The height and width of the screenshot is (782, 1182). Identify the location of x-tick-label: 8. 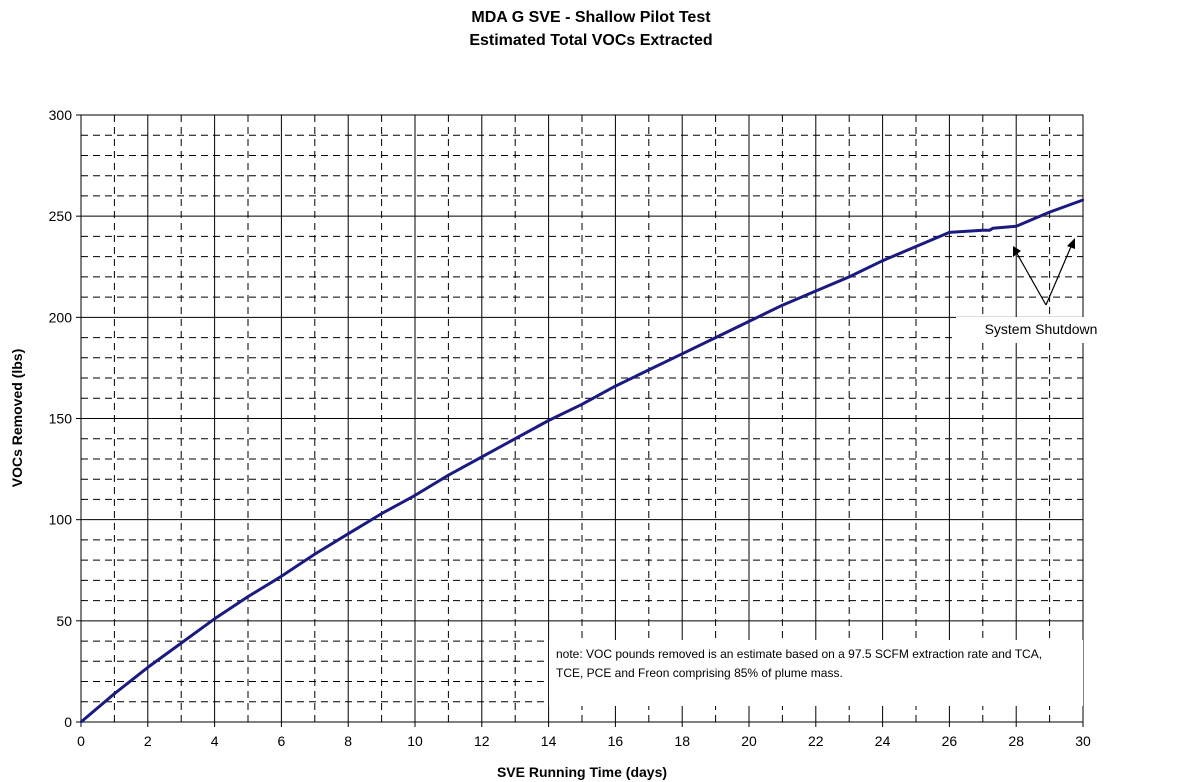
(348, 741).